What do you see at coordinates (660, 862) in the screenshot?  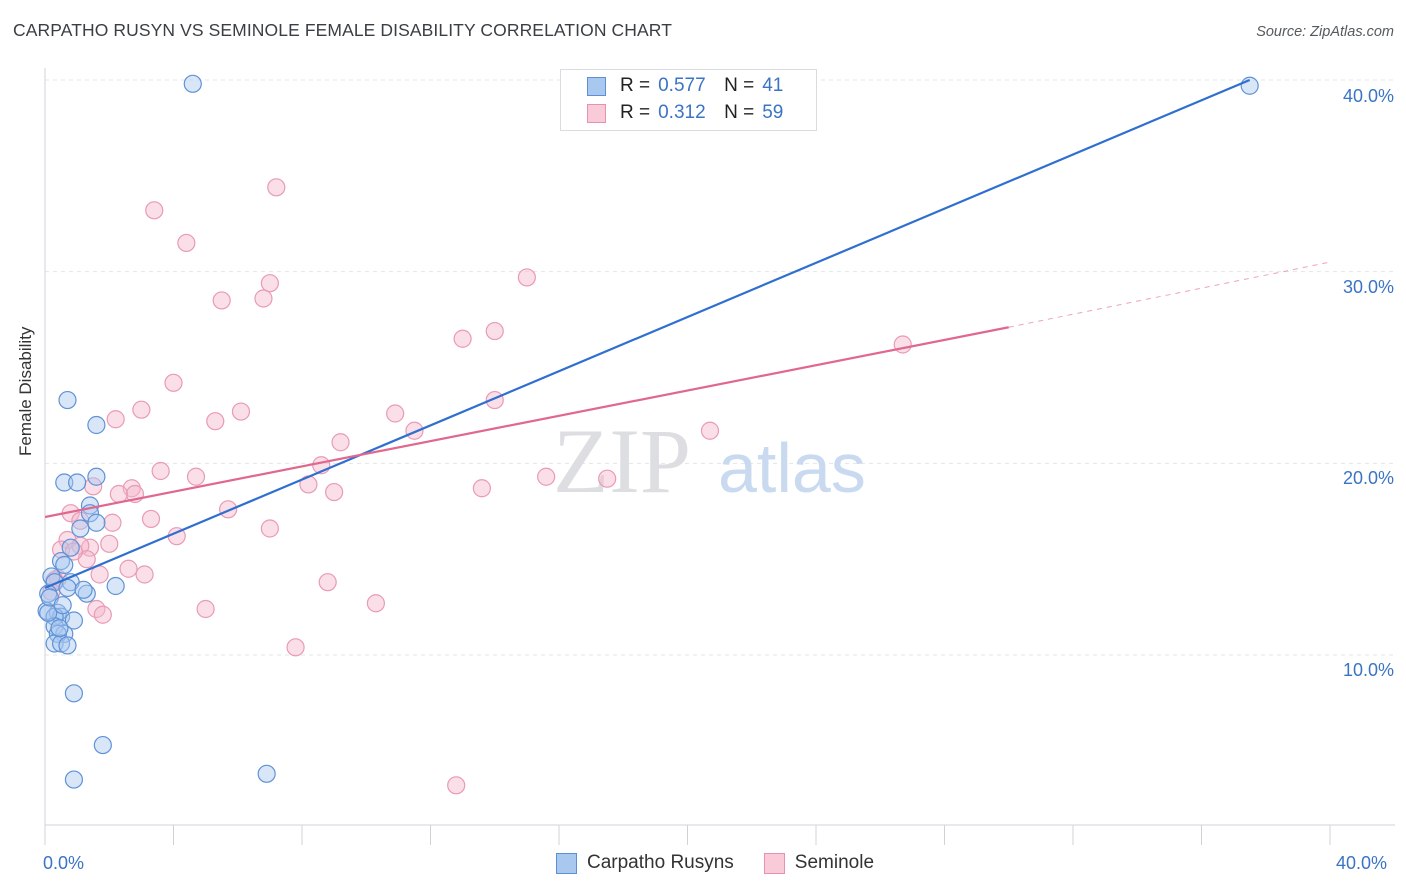 I see `legend-label-carpatho: Carpatho Rusyns` at bounding box center [660, 862].